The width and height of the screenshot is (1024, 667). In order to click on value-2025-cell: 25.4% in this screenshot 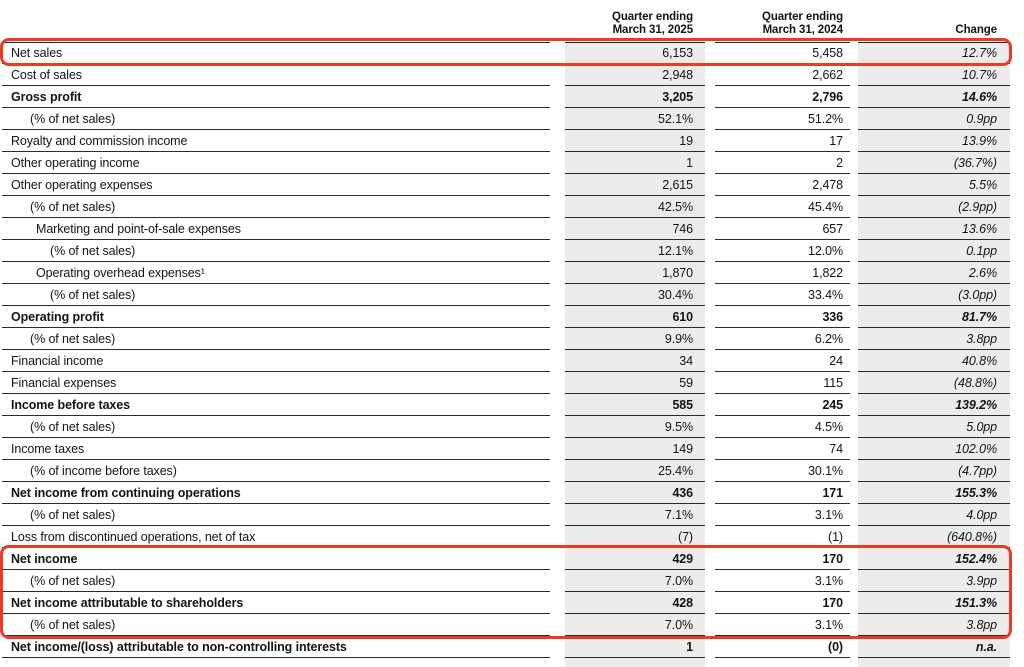, I will do `click(635, 471)`.